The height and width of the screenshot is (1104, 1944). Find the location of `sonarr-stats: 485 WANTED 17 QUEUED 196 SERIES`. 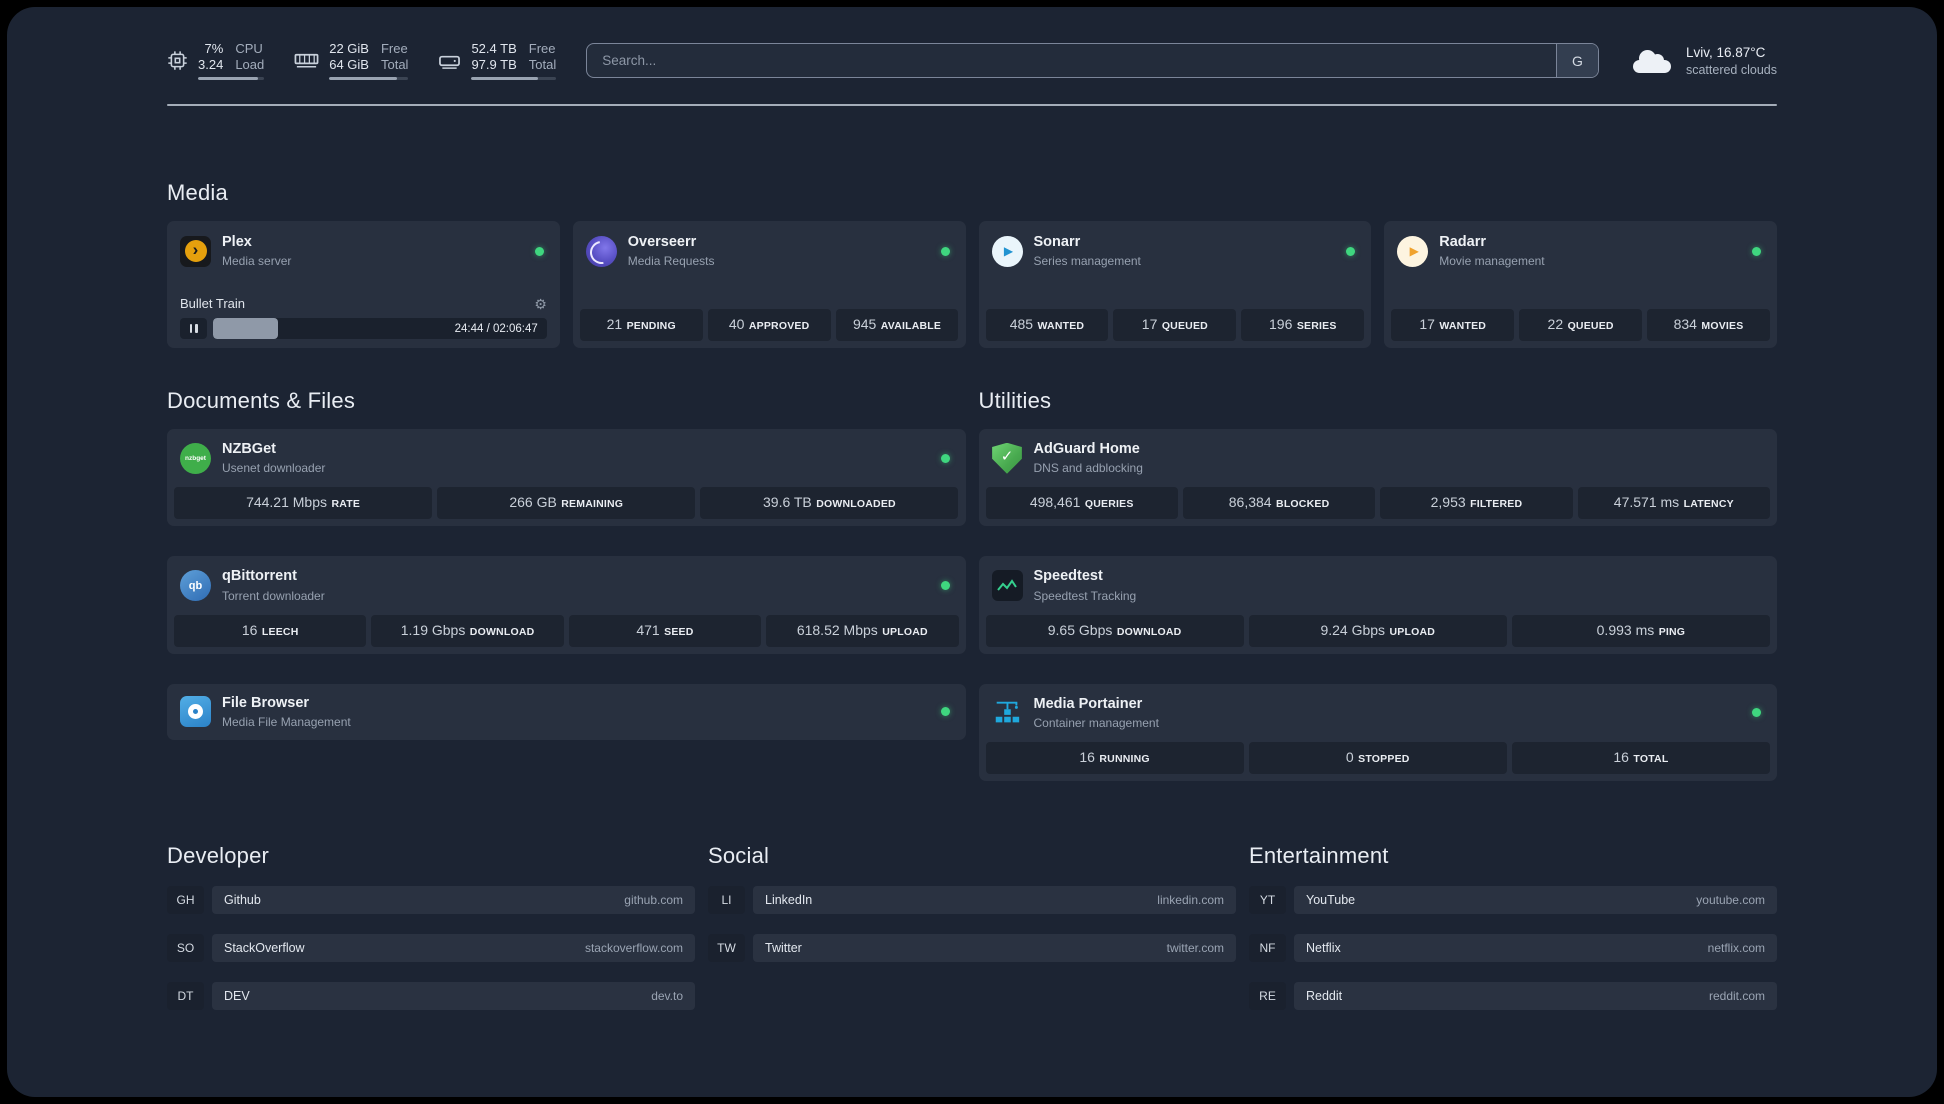

sonarr-stats: 485 WANTED 17 QUEUED 196 SERIES is located at coordinates (1175, 325).